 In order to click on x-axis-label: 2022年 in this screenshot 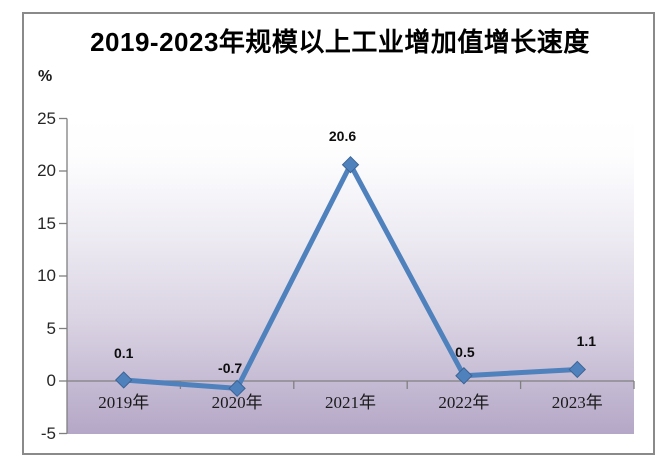, I will do `click(464, 402)`.